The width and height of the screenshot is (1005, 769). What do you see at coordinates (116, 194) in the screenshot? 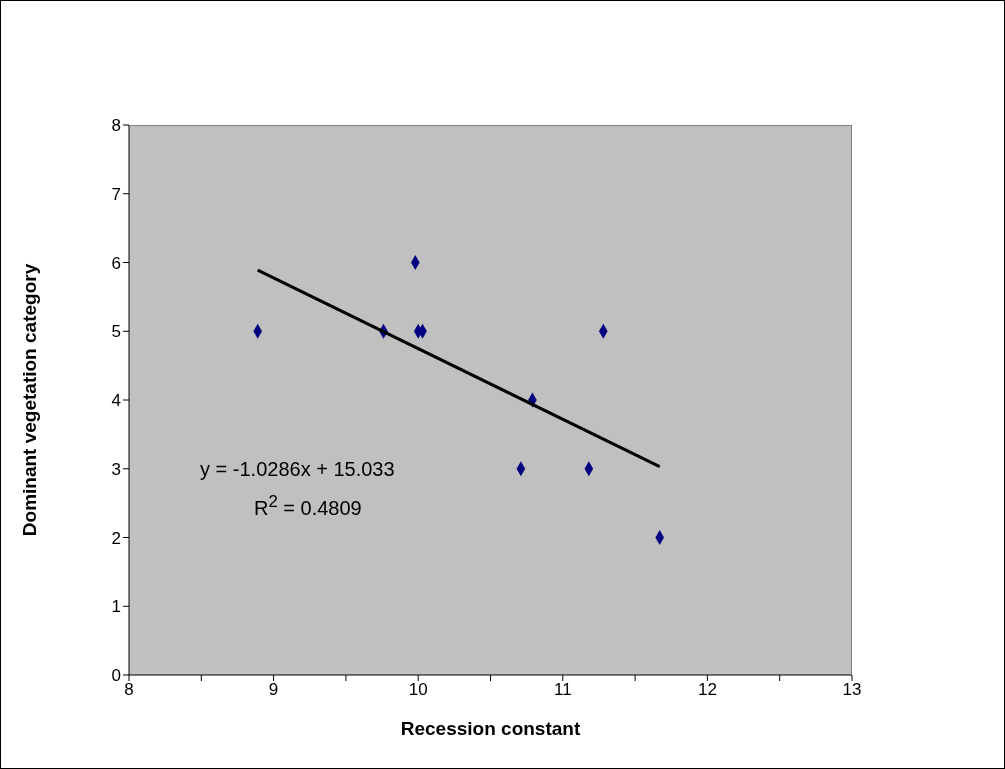
I see `y-tick-label: 7` at bounding box center [116, 194].